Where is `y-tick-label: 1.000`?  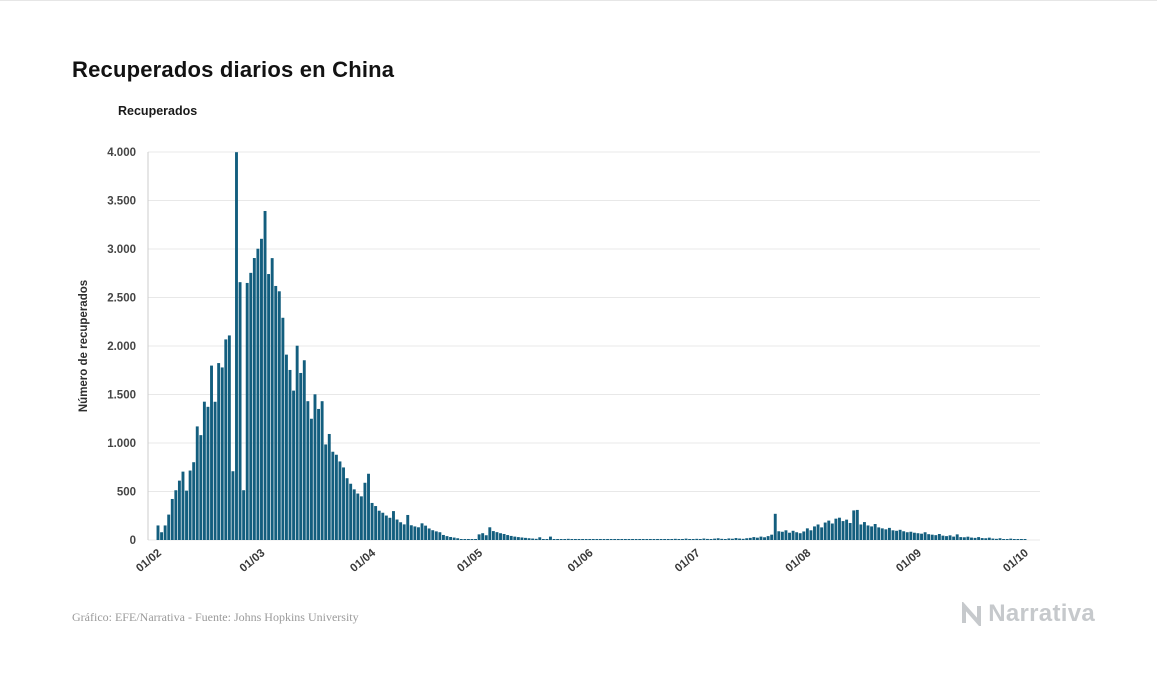 y-tick-label: 1.000 is located at coordinates (121, 444).